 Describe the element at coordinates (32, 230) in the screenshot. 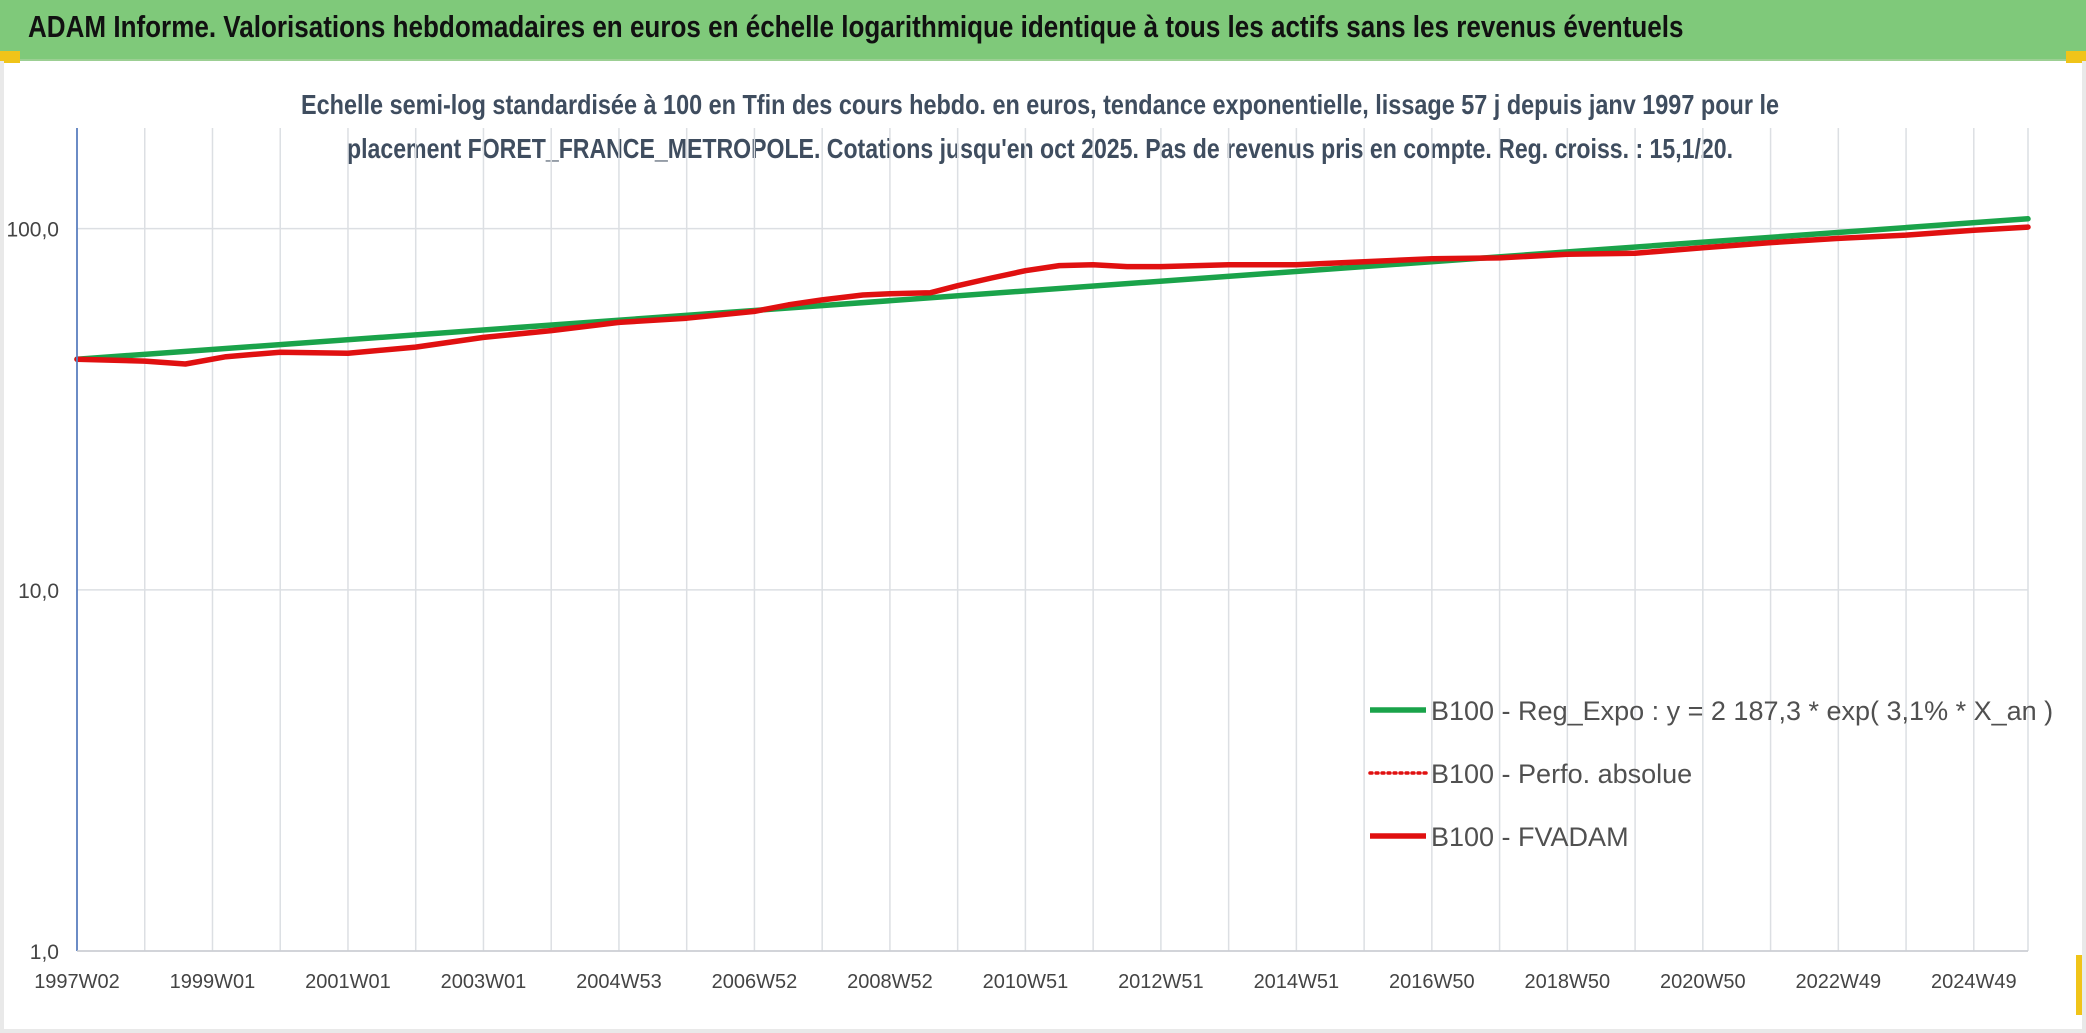

I see `y-tick-label: 100,0` at that location.